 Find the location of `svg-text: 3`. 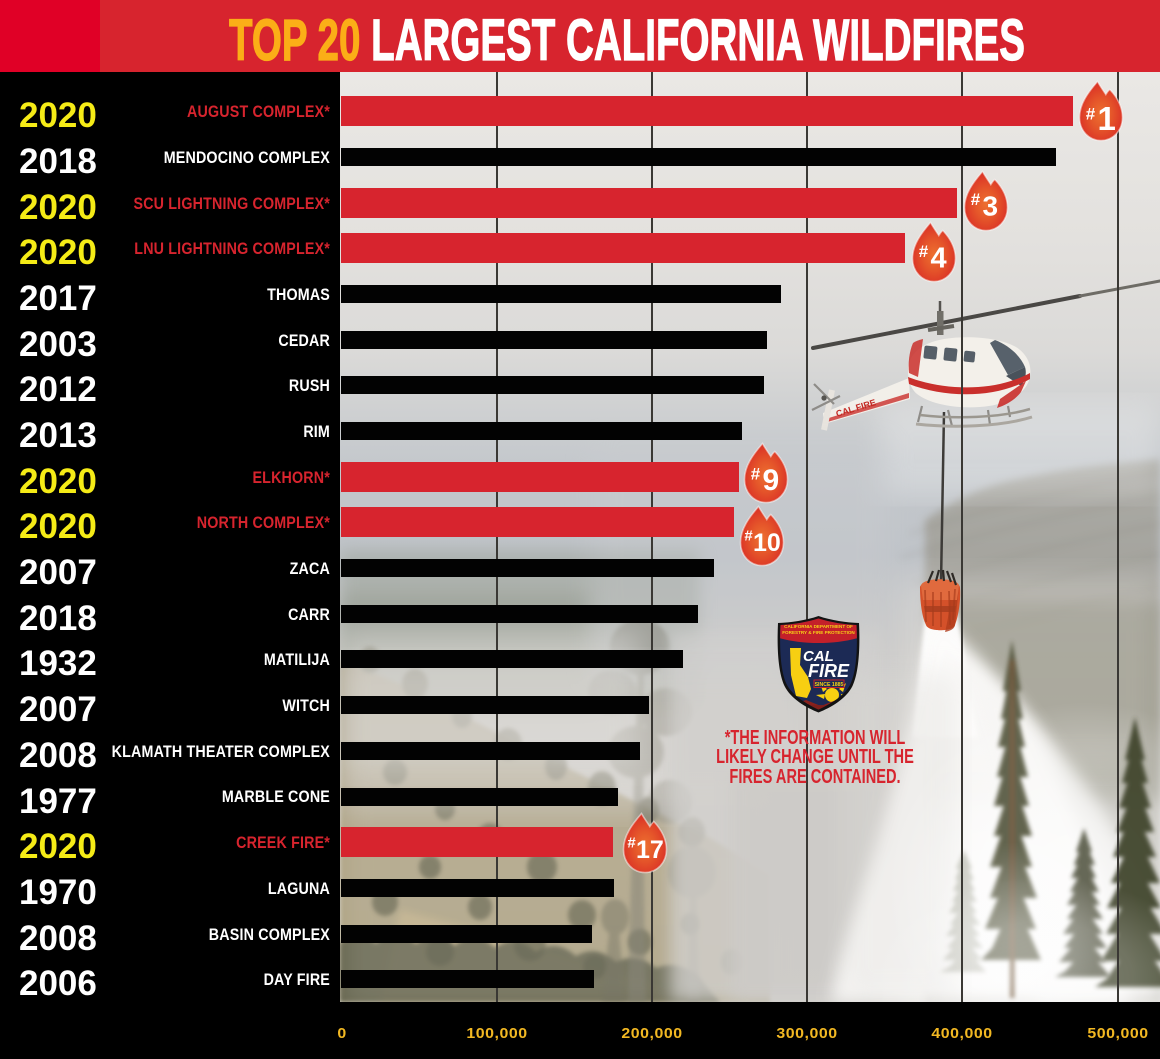

svg-text: 3 is located at coordinates (991, 206).